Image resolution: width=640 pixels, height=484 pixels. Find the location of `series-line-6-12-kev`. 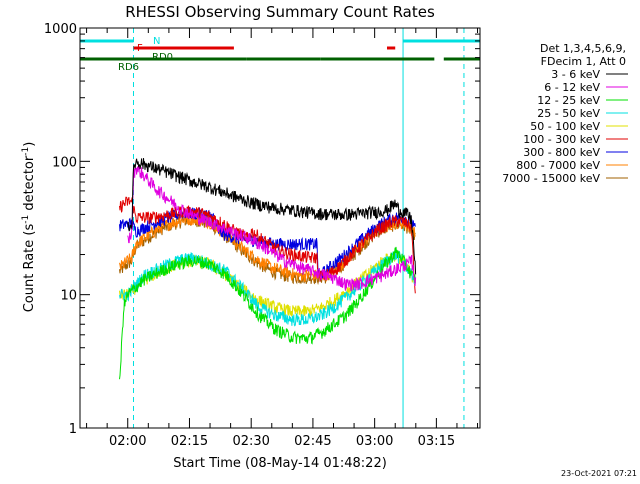

series-line-6-12-kev is located at coordinates (272, 228).